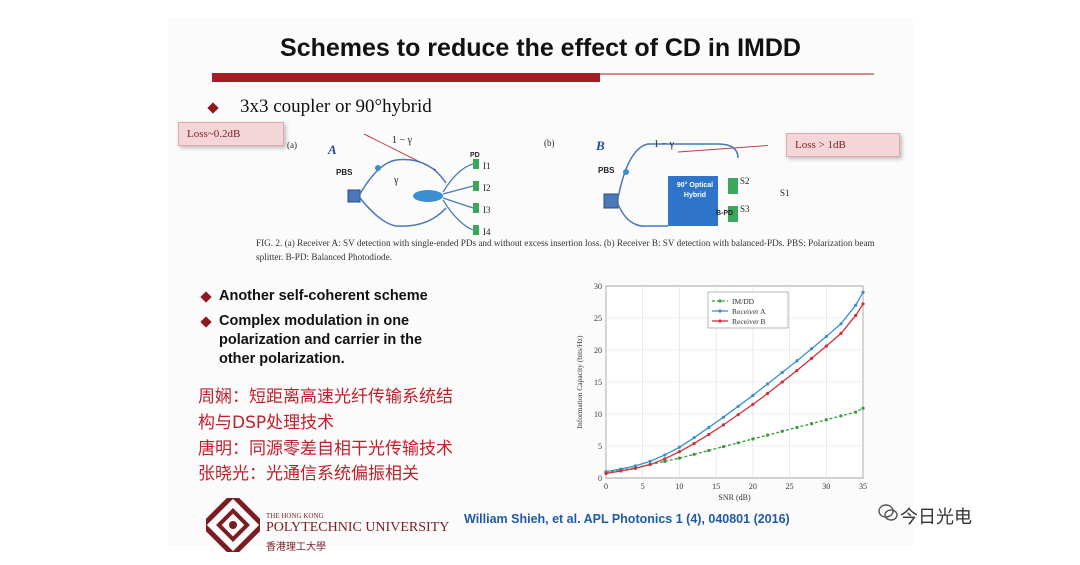 The image size is (1080, 565). What do you see at coordinates (598, 414) in the screenshot?
I see `y-tick-label: 10` at bounding box center [598, 414].